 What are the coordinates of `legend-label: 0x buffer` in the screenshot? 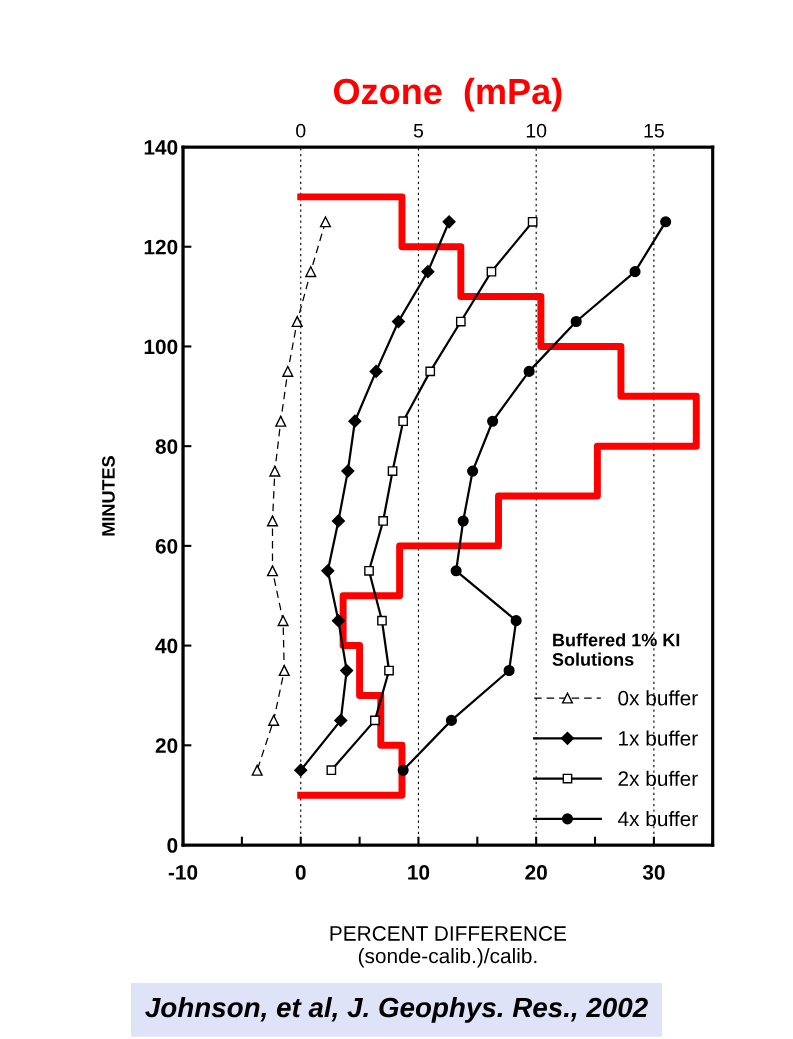 It's located at (658, 698).